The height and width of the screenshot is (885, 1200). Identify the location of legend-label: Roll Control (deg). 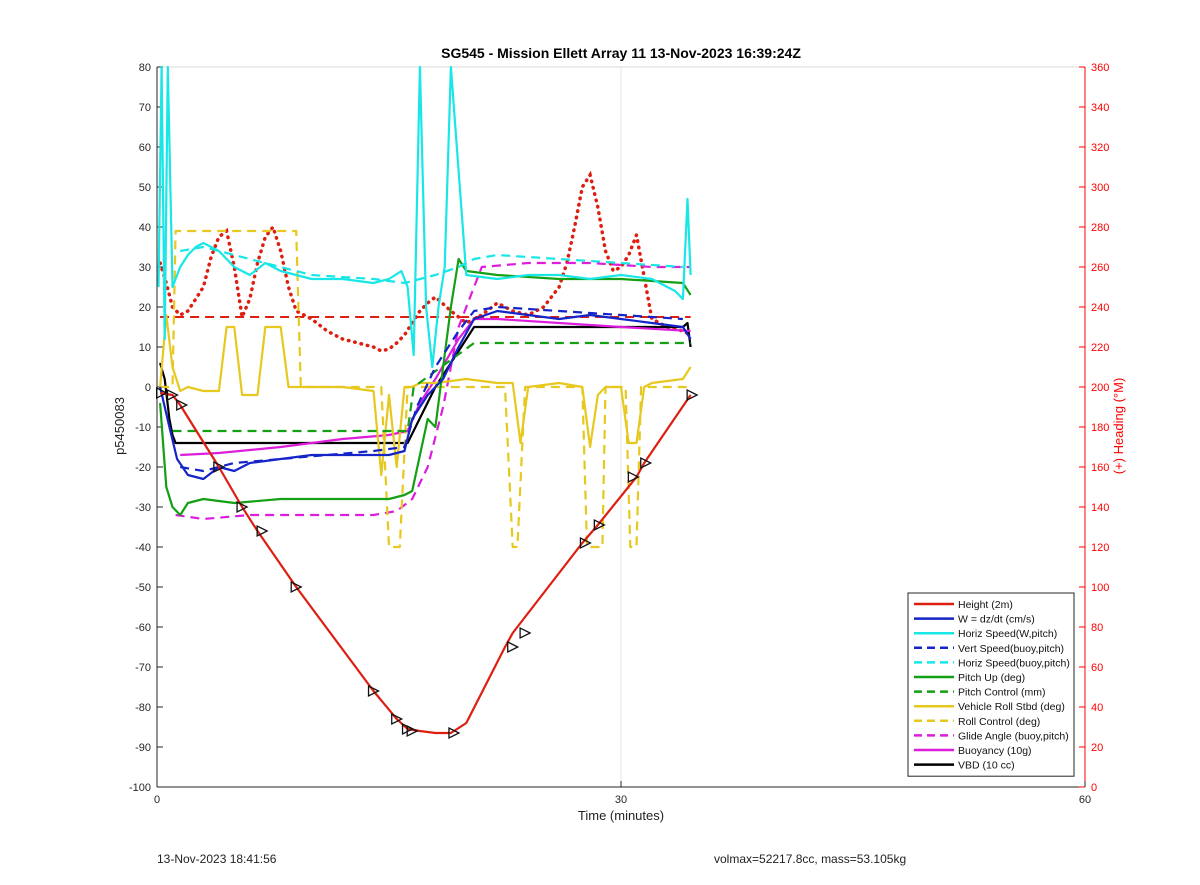
(999, 722).